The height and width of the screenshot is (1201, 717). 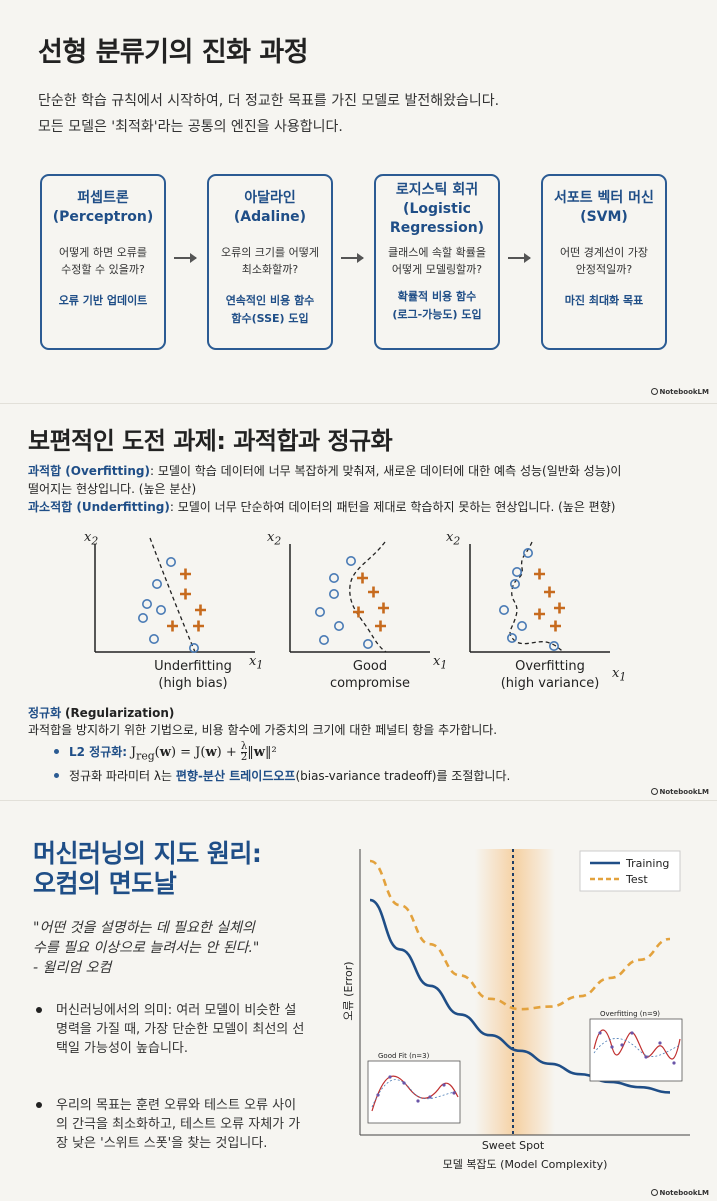 What do you see at coordinates (550, 675) in the screenshot?
I see `plot-overfitting-caption: Overfitting (high variance)` at bounding box center [550, 675].